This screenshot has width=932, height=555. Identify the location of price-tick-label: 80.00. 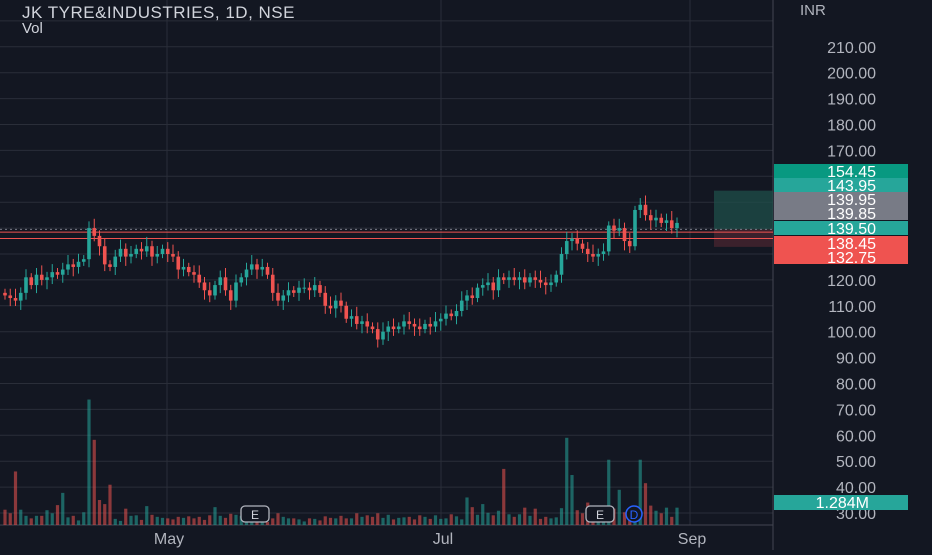
(856, 385).